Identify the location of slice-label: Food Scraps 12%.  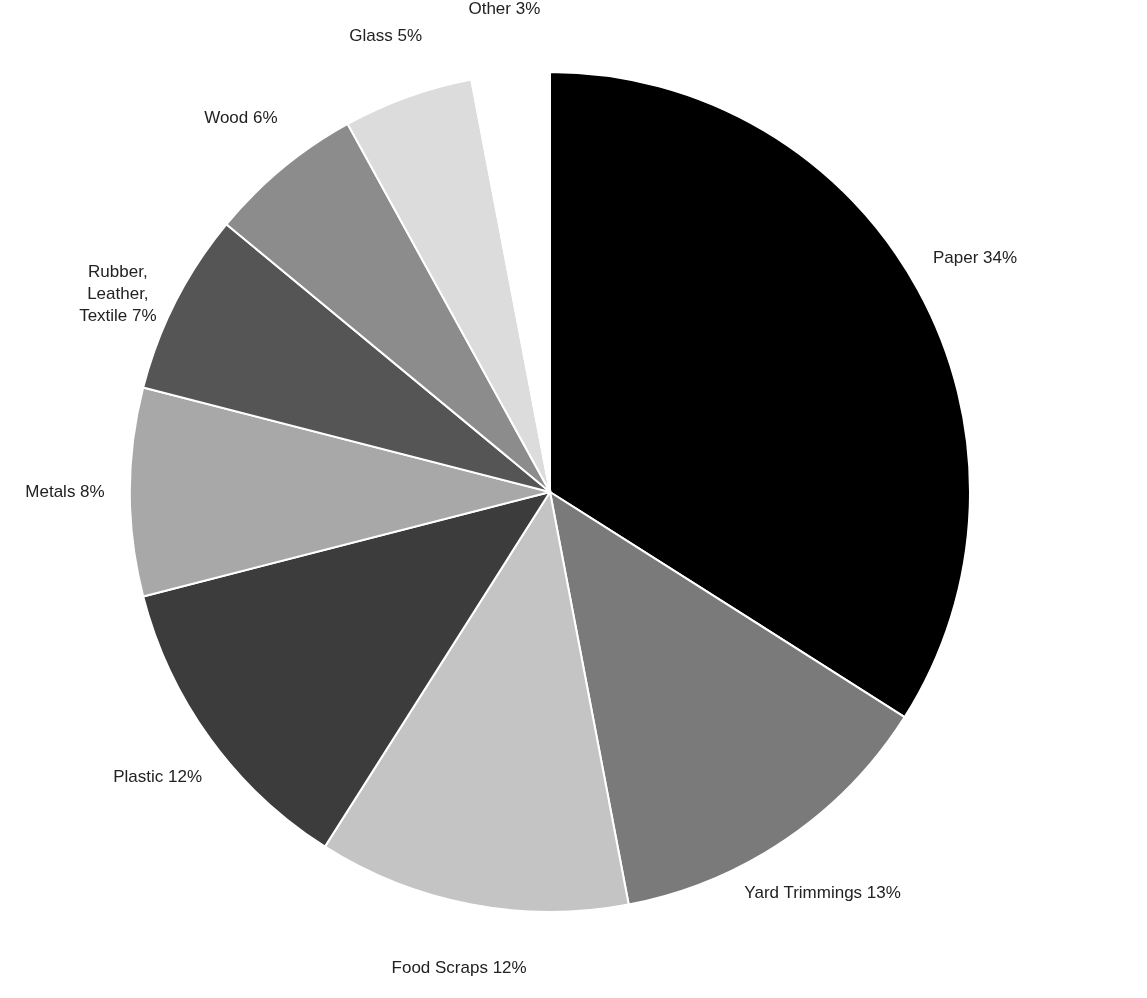
(459, 968).